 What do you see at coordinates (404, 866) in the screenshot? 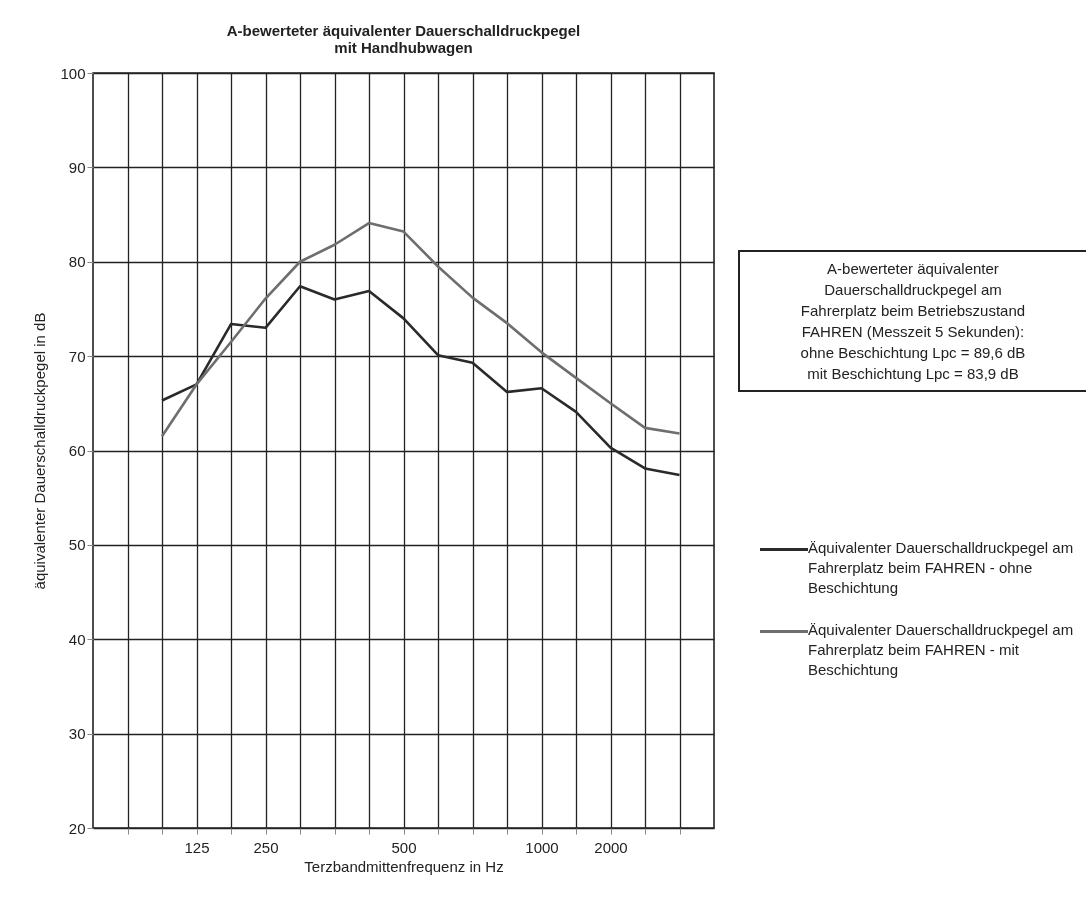
I see `x-axis-title: Terzbandmittenfrequenz in Hz` at bounding box center [404, 866].